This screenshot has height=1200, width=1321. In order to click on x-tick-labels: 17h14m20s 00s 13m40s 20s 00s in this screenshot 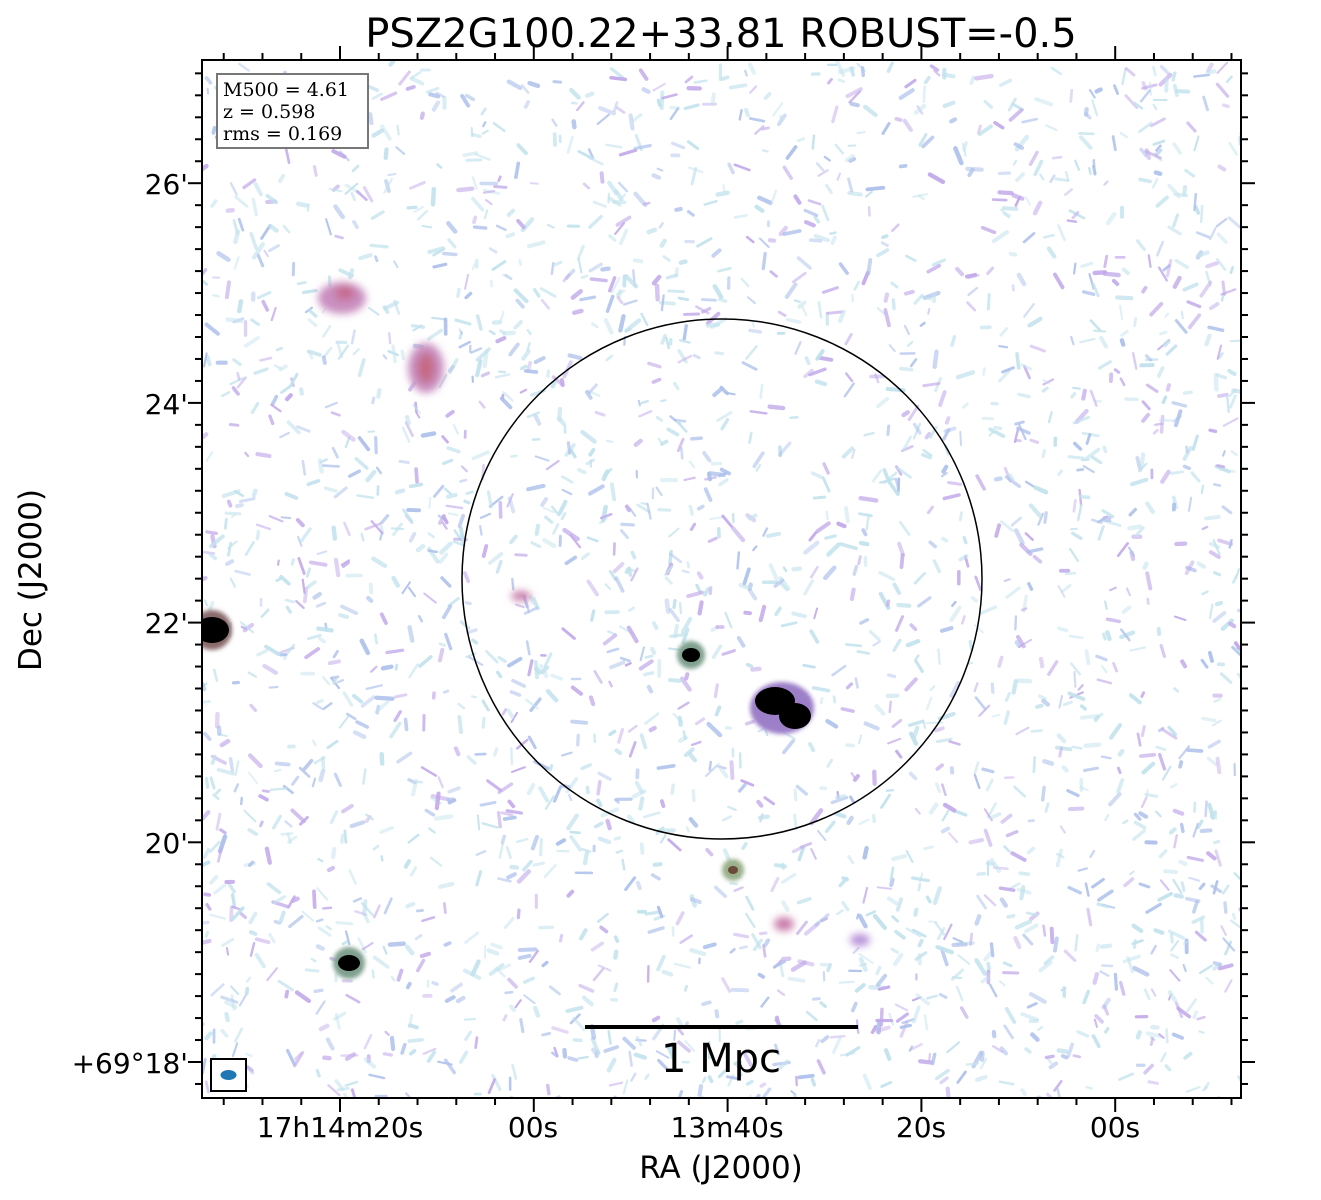, I will do `click(698, 1127)`.